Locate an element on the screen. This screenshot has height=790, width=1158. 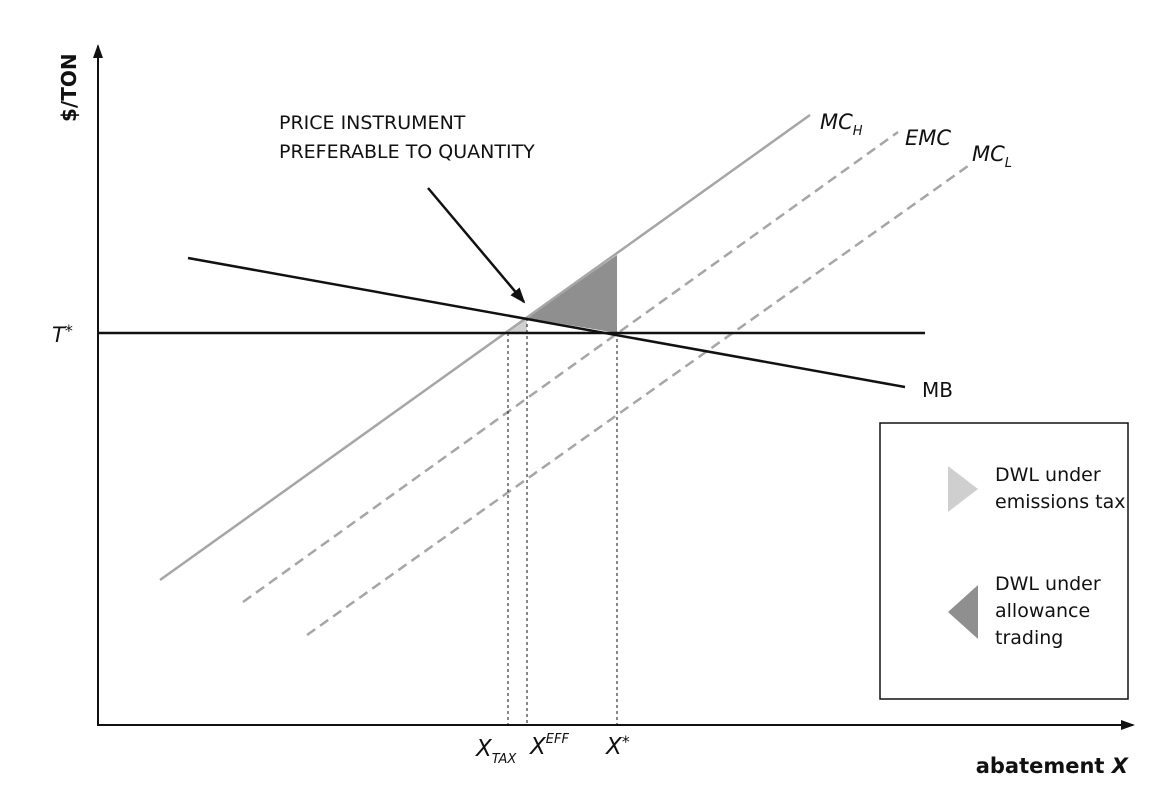
annotation-line-2: PREFERABLE TO QUANTITY is located at coordinates (407, 152).